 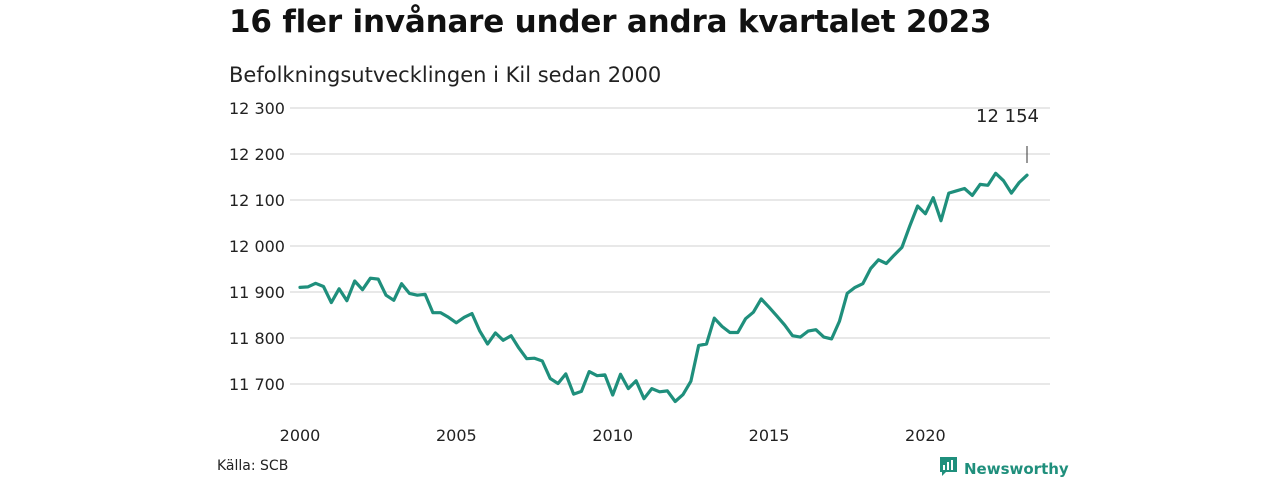 I want to click on x-tick-label: 2010, so click(x=612, y=435).